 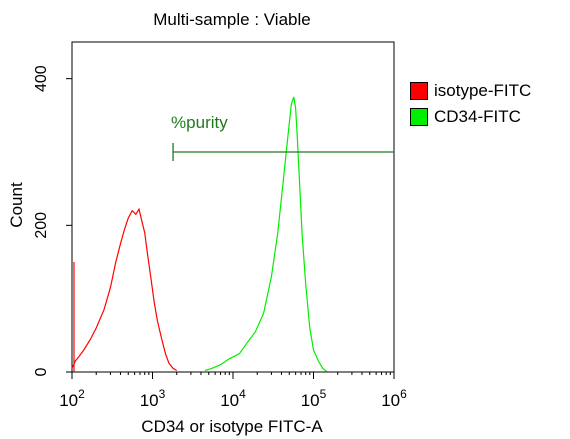 I want to click on gate-layer: %purity, so click(x=282, y=137).